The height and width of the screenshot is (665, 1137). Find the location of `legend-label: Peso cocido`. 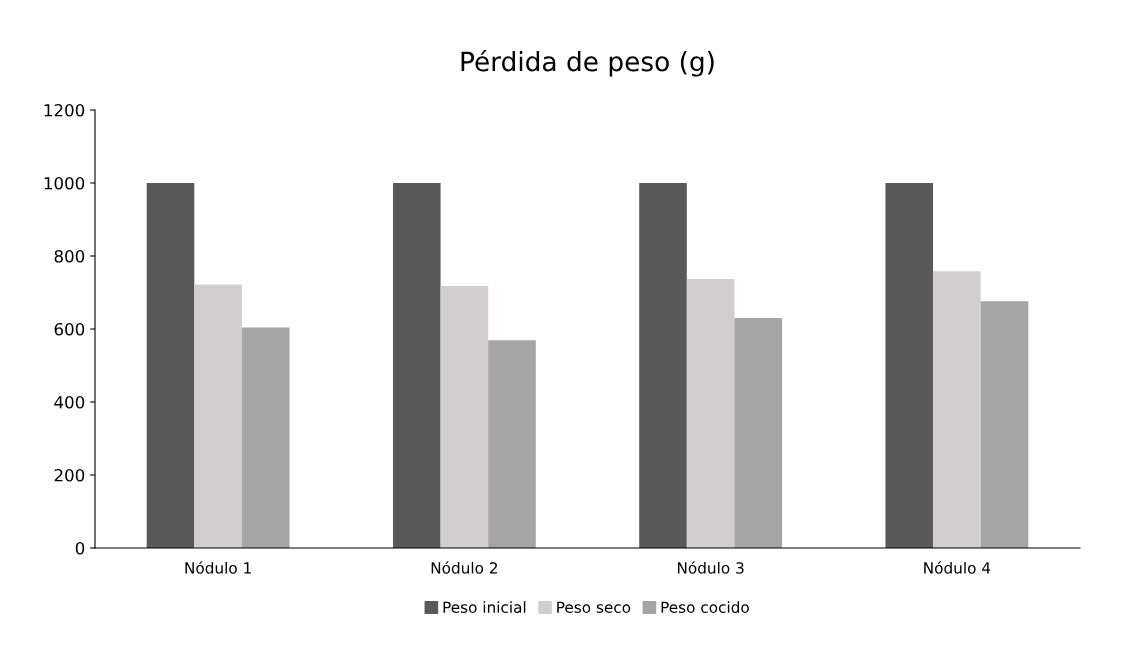

legend-label: Peso cocido is located at coordinates (705, 607).